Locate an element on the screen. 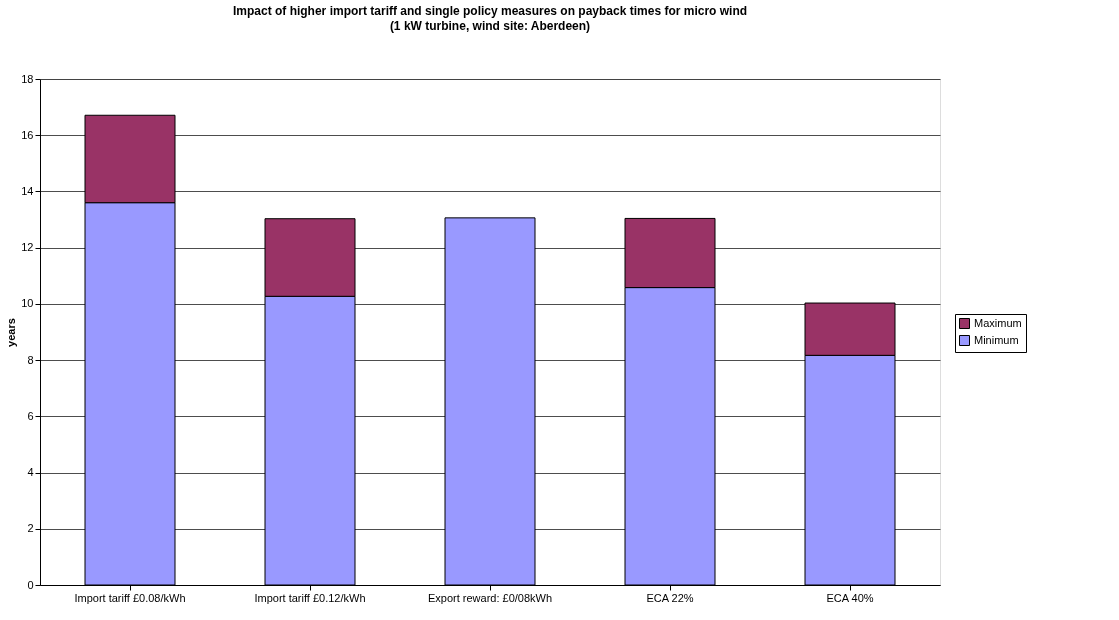 The height and width of the screenshot is (620, 1119). y-tick-label: 12 is located at coordinates (27, 247).